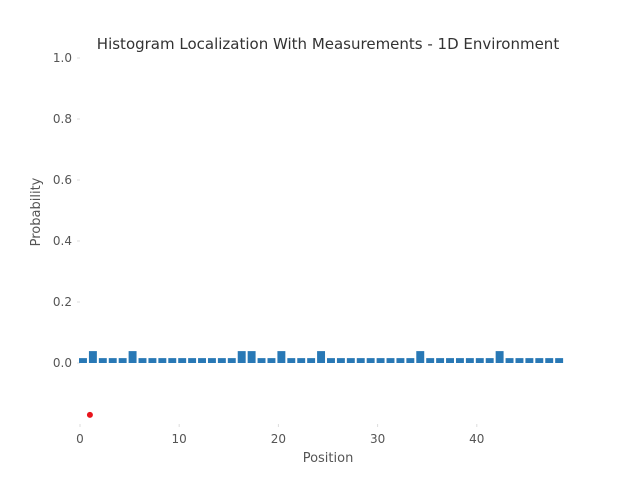 The image size is (640, 480). What do you see at coordinates (62, 241) in the screenshot?
I see `y-tick-label: 0.4` at bounding box center [62, 241].